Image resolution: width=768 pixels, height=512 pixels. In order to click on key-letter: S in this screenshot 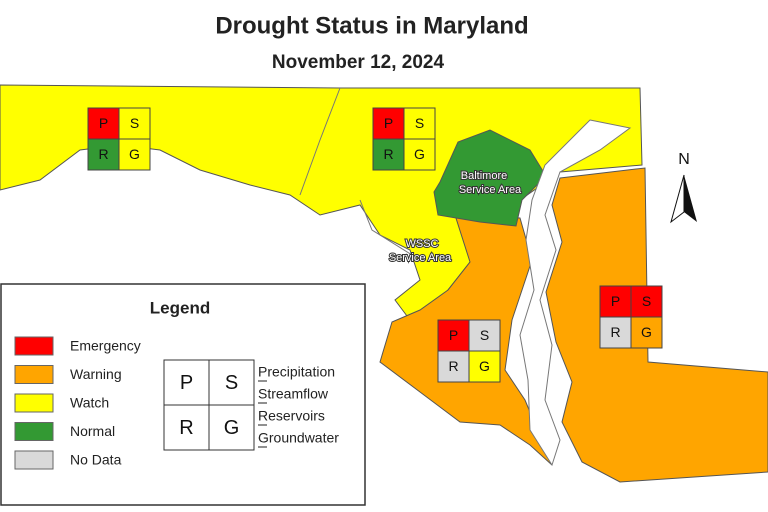, I will do `click(231, 383)`.